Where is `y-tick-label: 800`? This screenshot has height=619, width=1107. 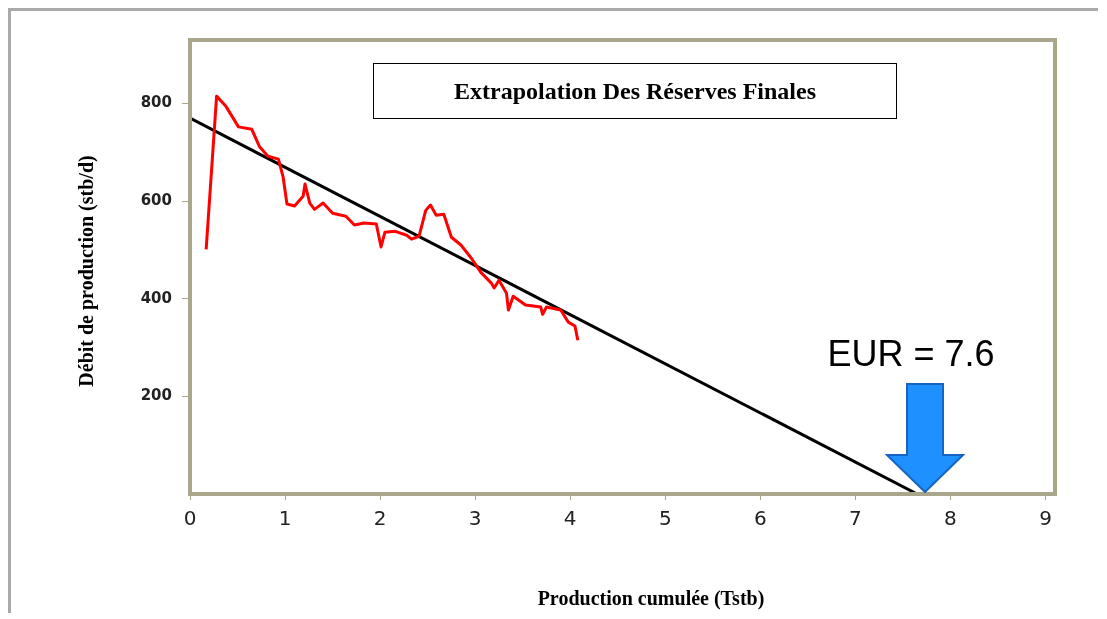
y-tick-label: 800 is located at coordinates (156, 102).